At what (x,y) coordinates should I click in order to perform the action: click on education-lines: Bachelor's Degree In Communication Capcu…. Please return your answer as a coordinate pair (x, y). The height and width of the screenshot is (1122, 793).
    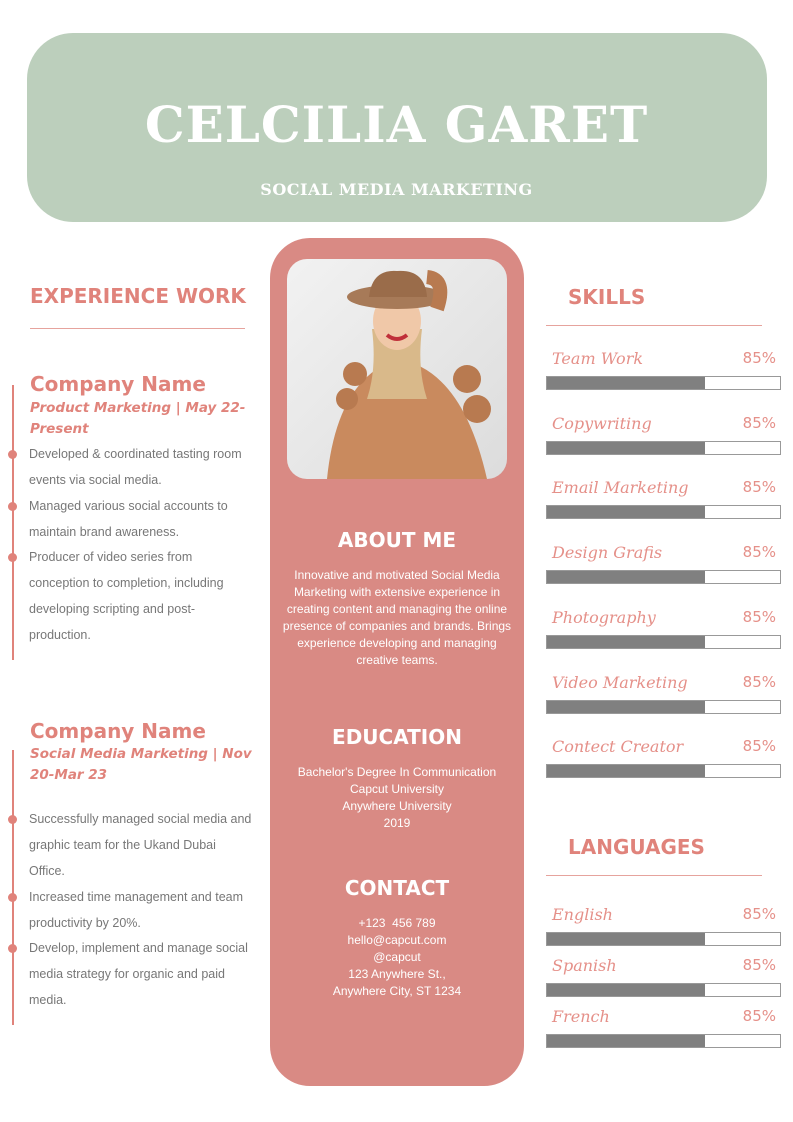
    Looking at the image, I should click on (397, 798).